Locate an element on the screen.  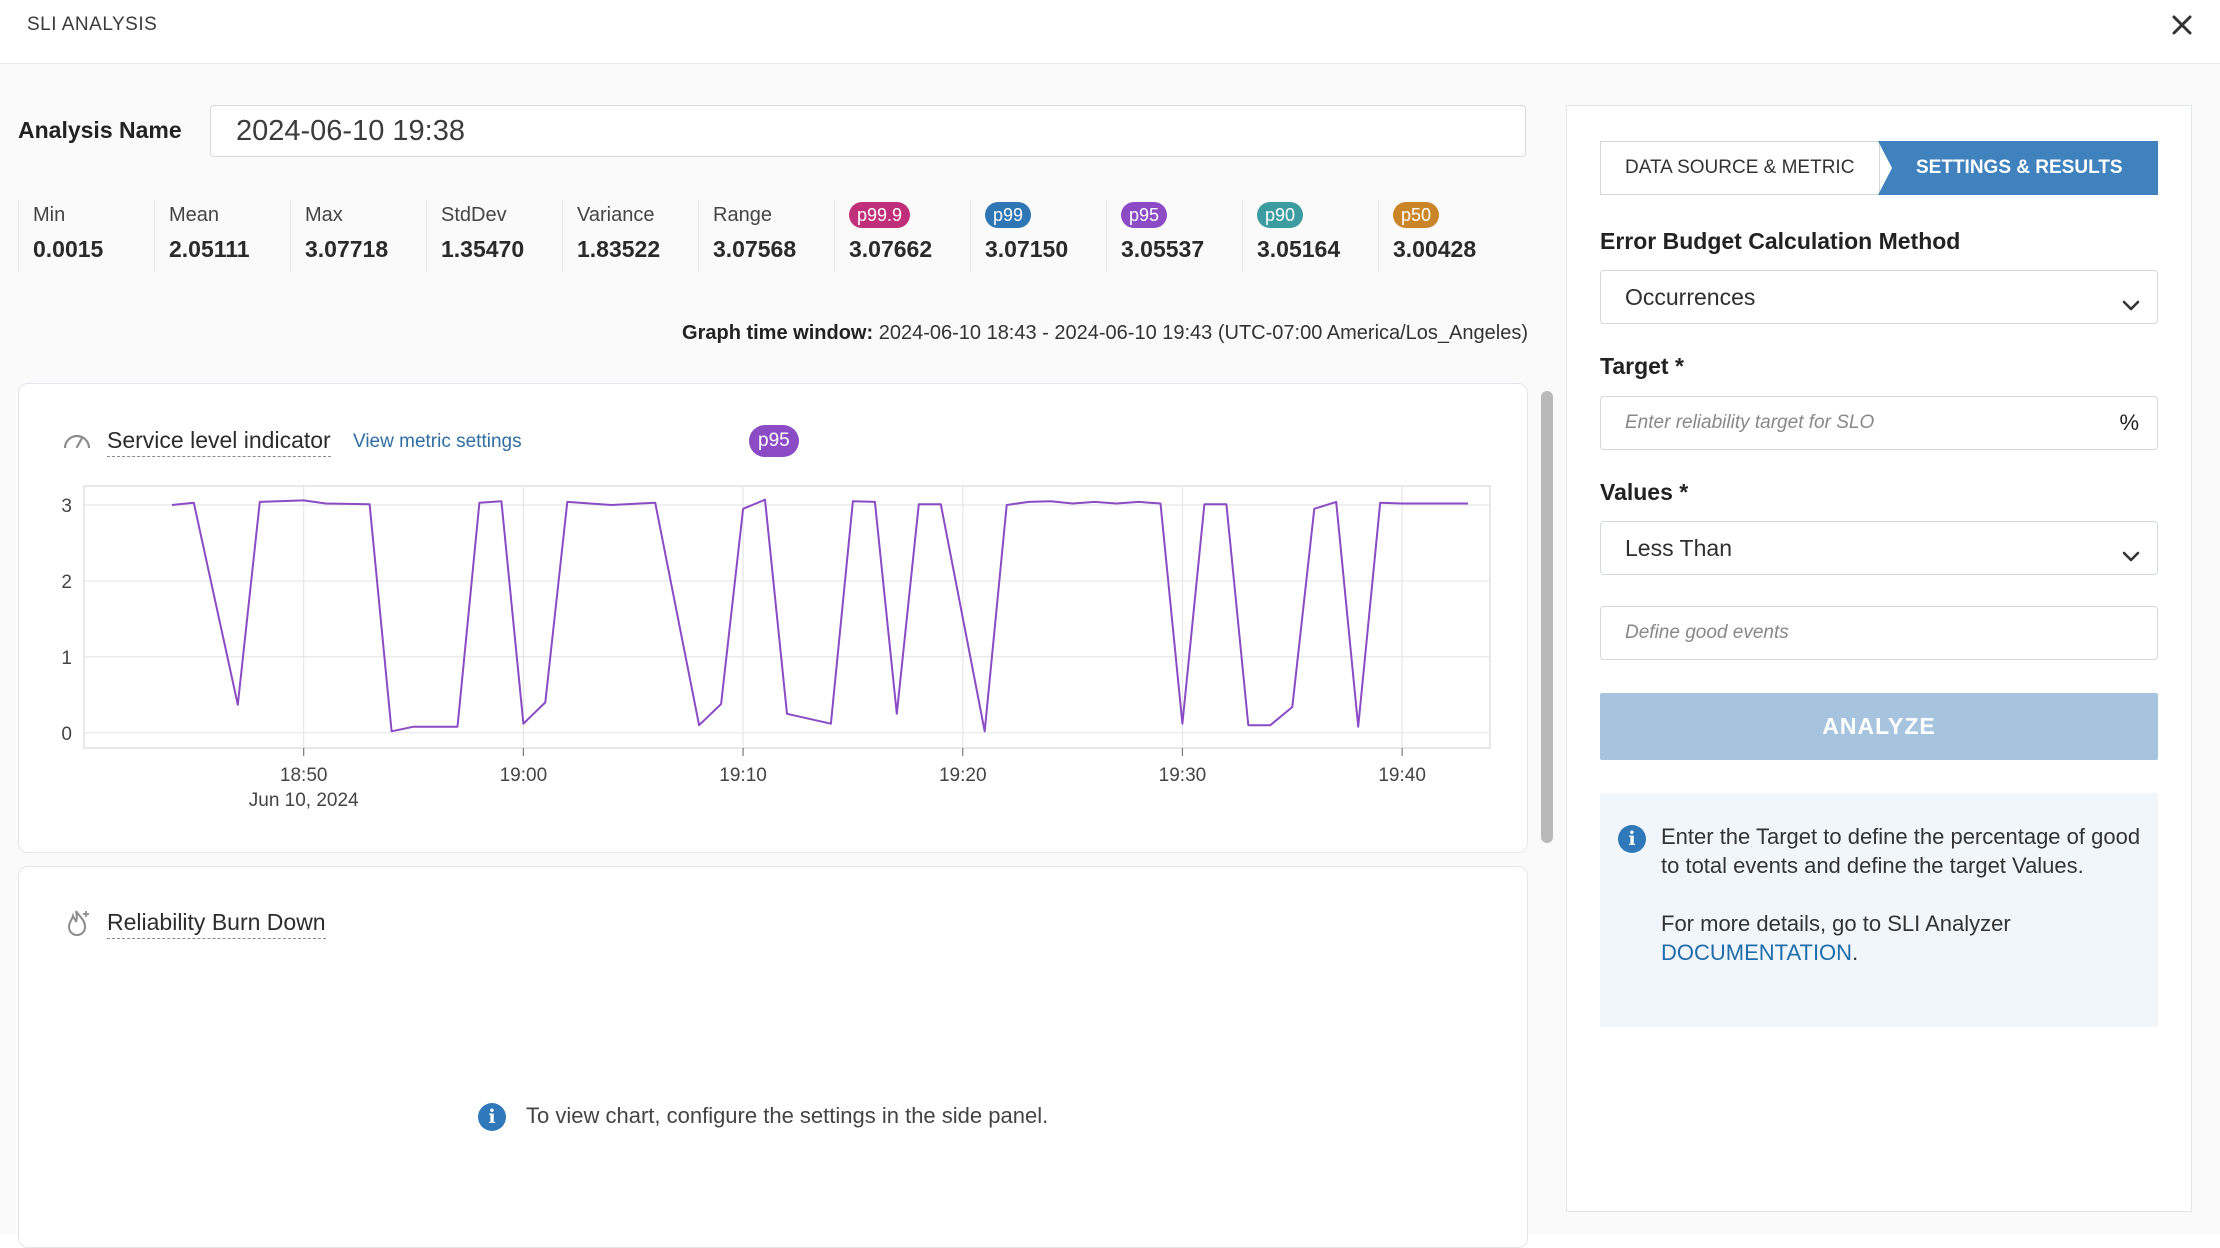
tab-data-source-metric: DATA SOURCE & METRIC is located at coordinates (1740, 168).